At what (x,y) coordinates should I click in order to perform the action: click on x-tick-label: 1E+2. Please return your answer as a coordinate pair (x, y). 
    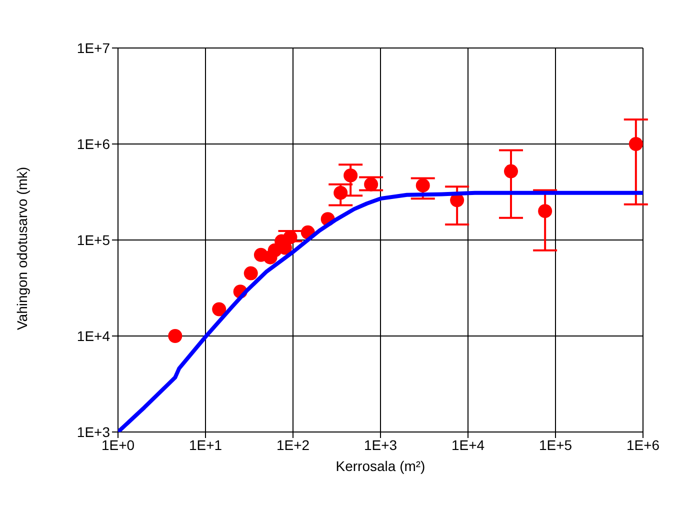
    Looking at the image, I should click on (293, 444).